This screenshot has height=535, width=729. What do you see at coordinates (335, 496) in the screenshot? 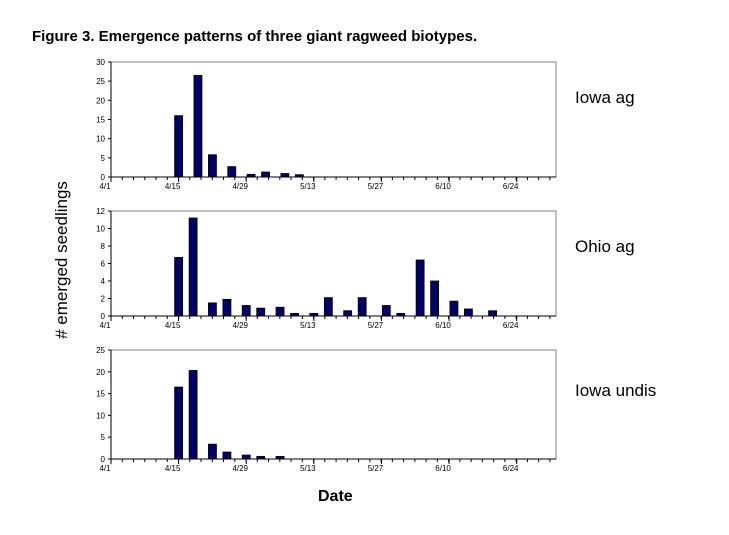
I see `x-axis-label: Date` at bounding box center [335, 496].